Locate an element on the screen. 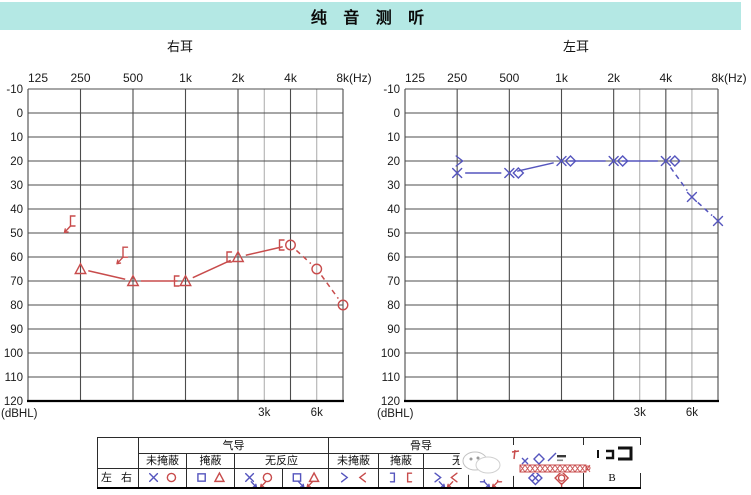 Image resolution: width=751 pixels, height=495 pixels. legend-glyphs-bone-unmasked is located at coordinates (353, 477).